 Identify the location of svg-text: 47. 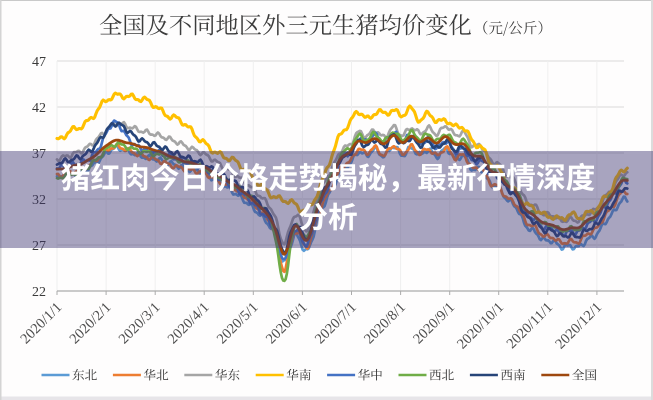
(39, 62).